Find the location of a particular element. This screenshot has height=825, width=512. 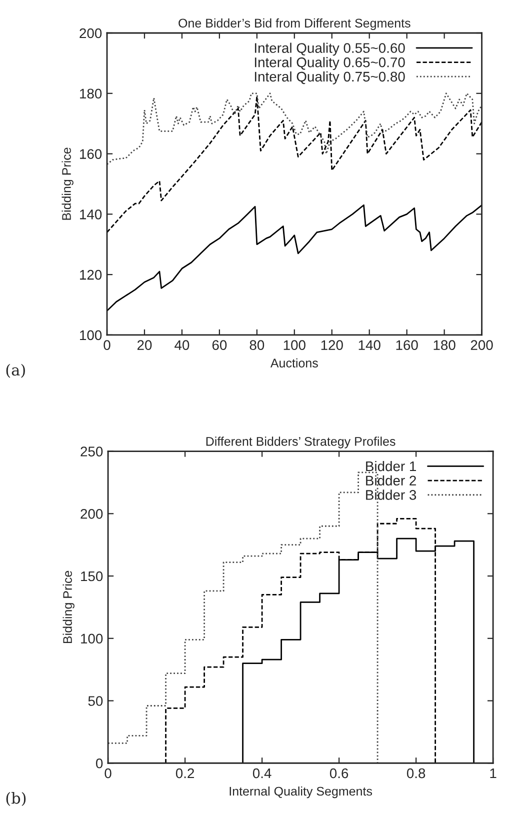

text: (b) is located at coordinates (16, 799).